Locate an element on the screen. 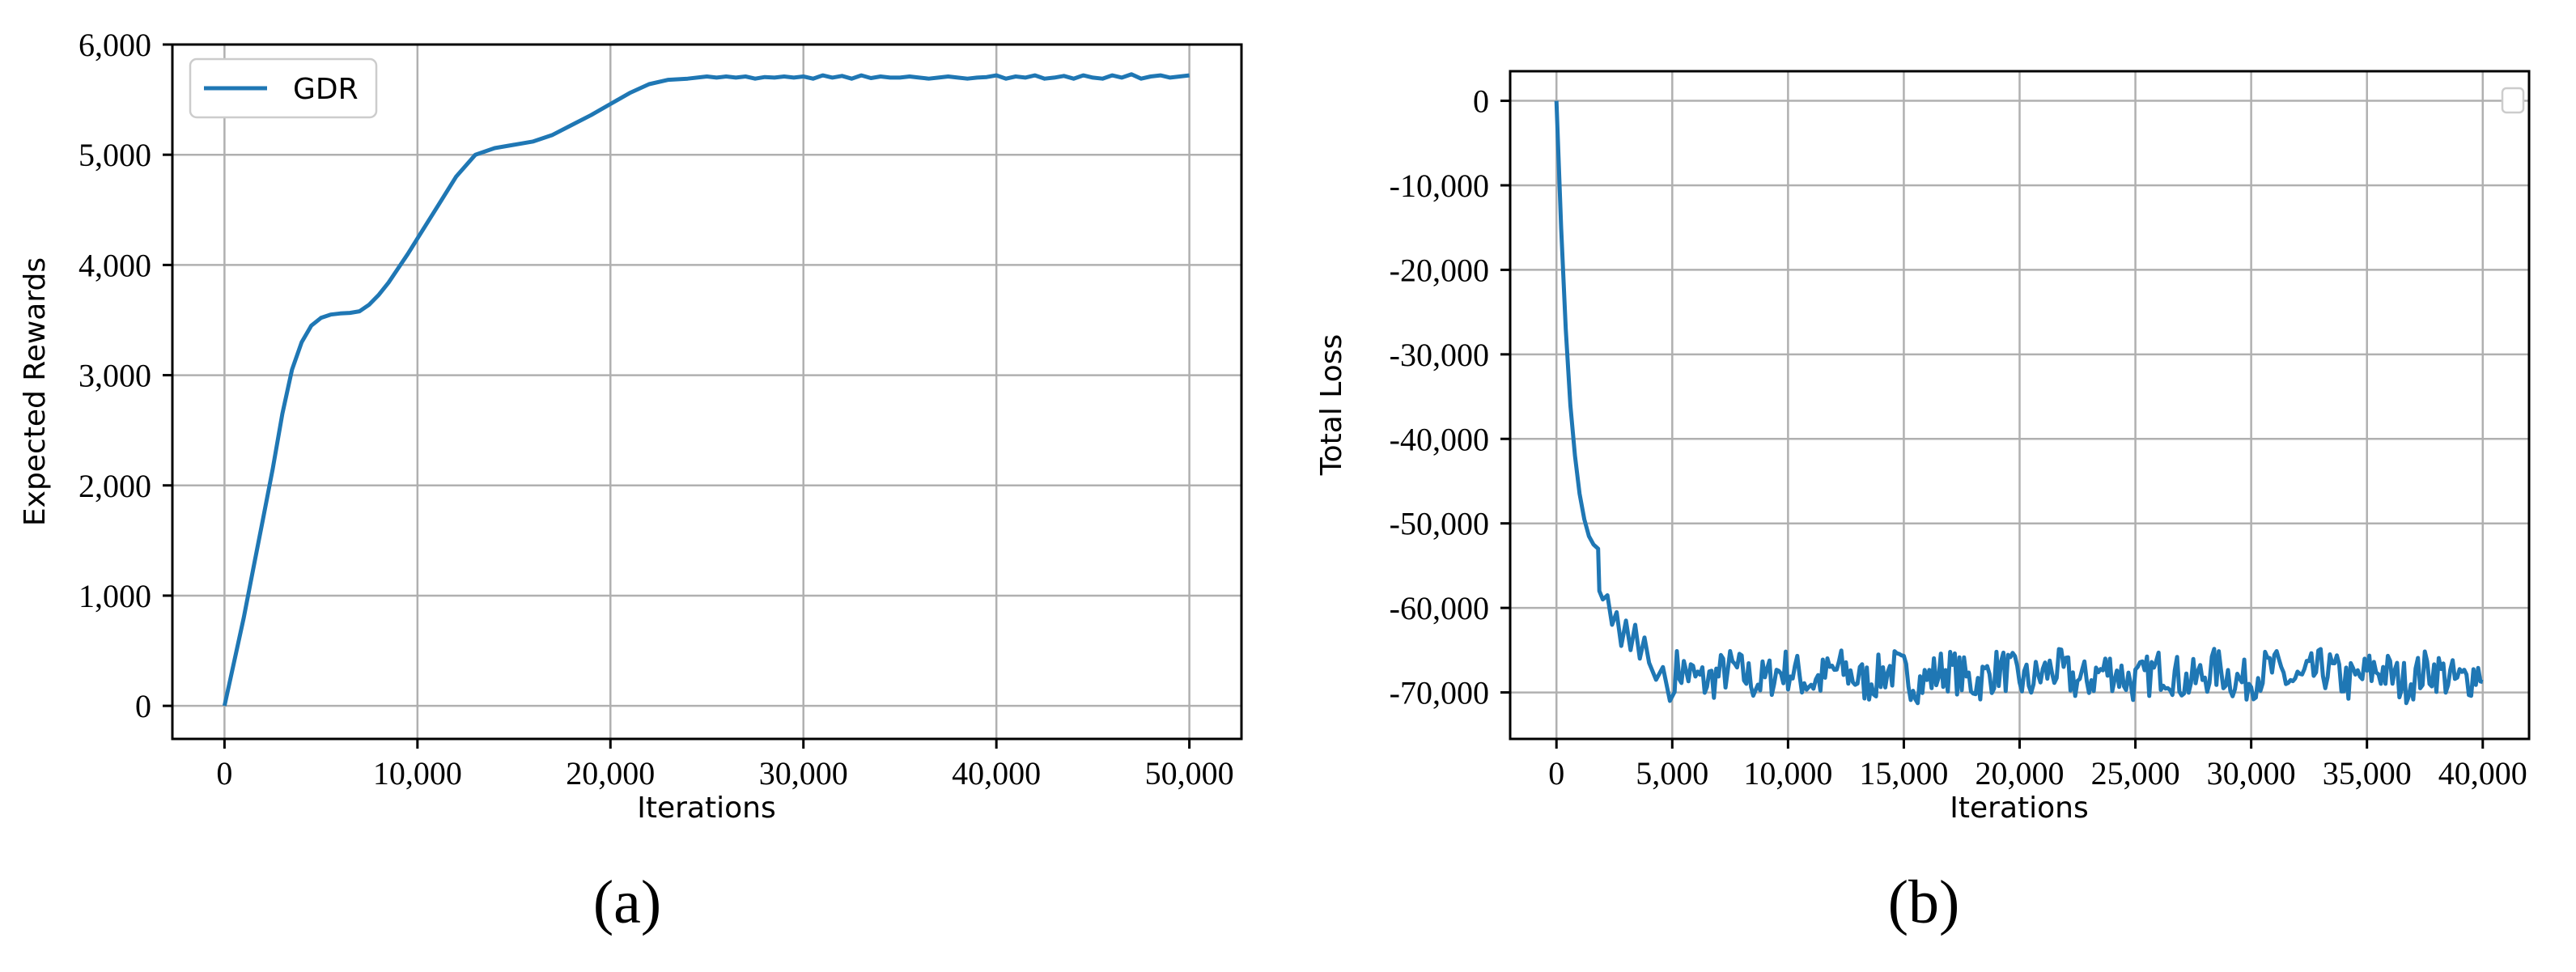 This screenshot has width=2576, height=972. y-tick-label: 1,000 is located at coordinates (115, 596).